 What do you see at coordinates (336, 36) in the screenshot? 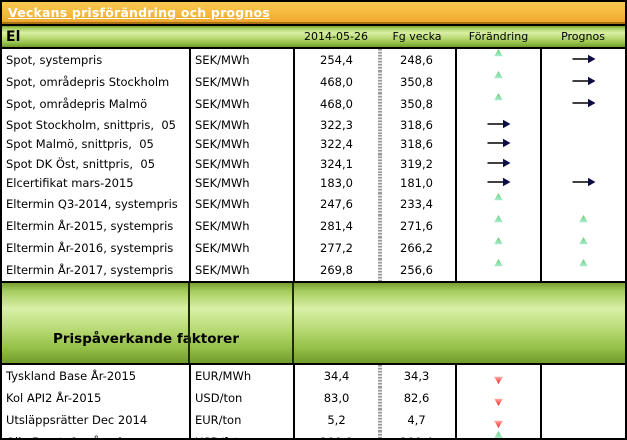
I see `column-header-date: 2014-05-26` at bounding box center [336, 36].